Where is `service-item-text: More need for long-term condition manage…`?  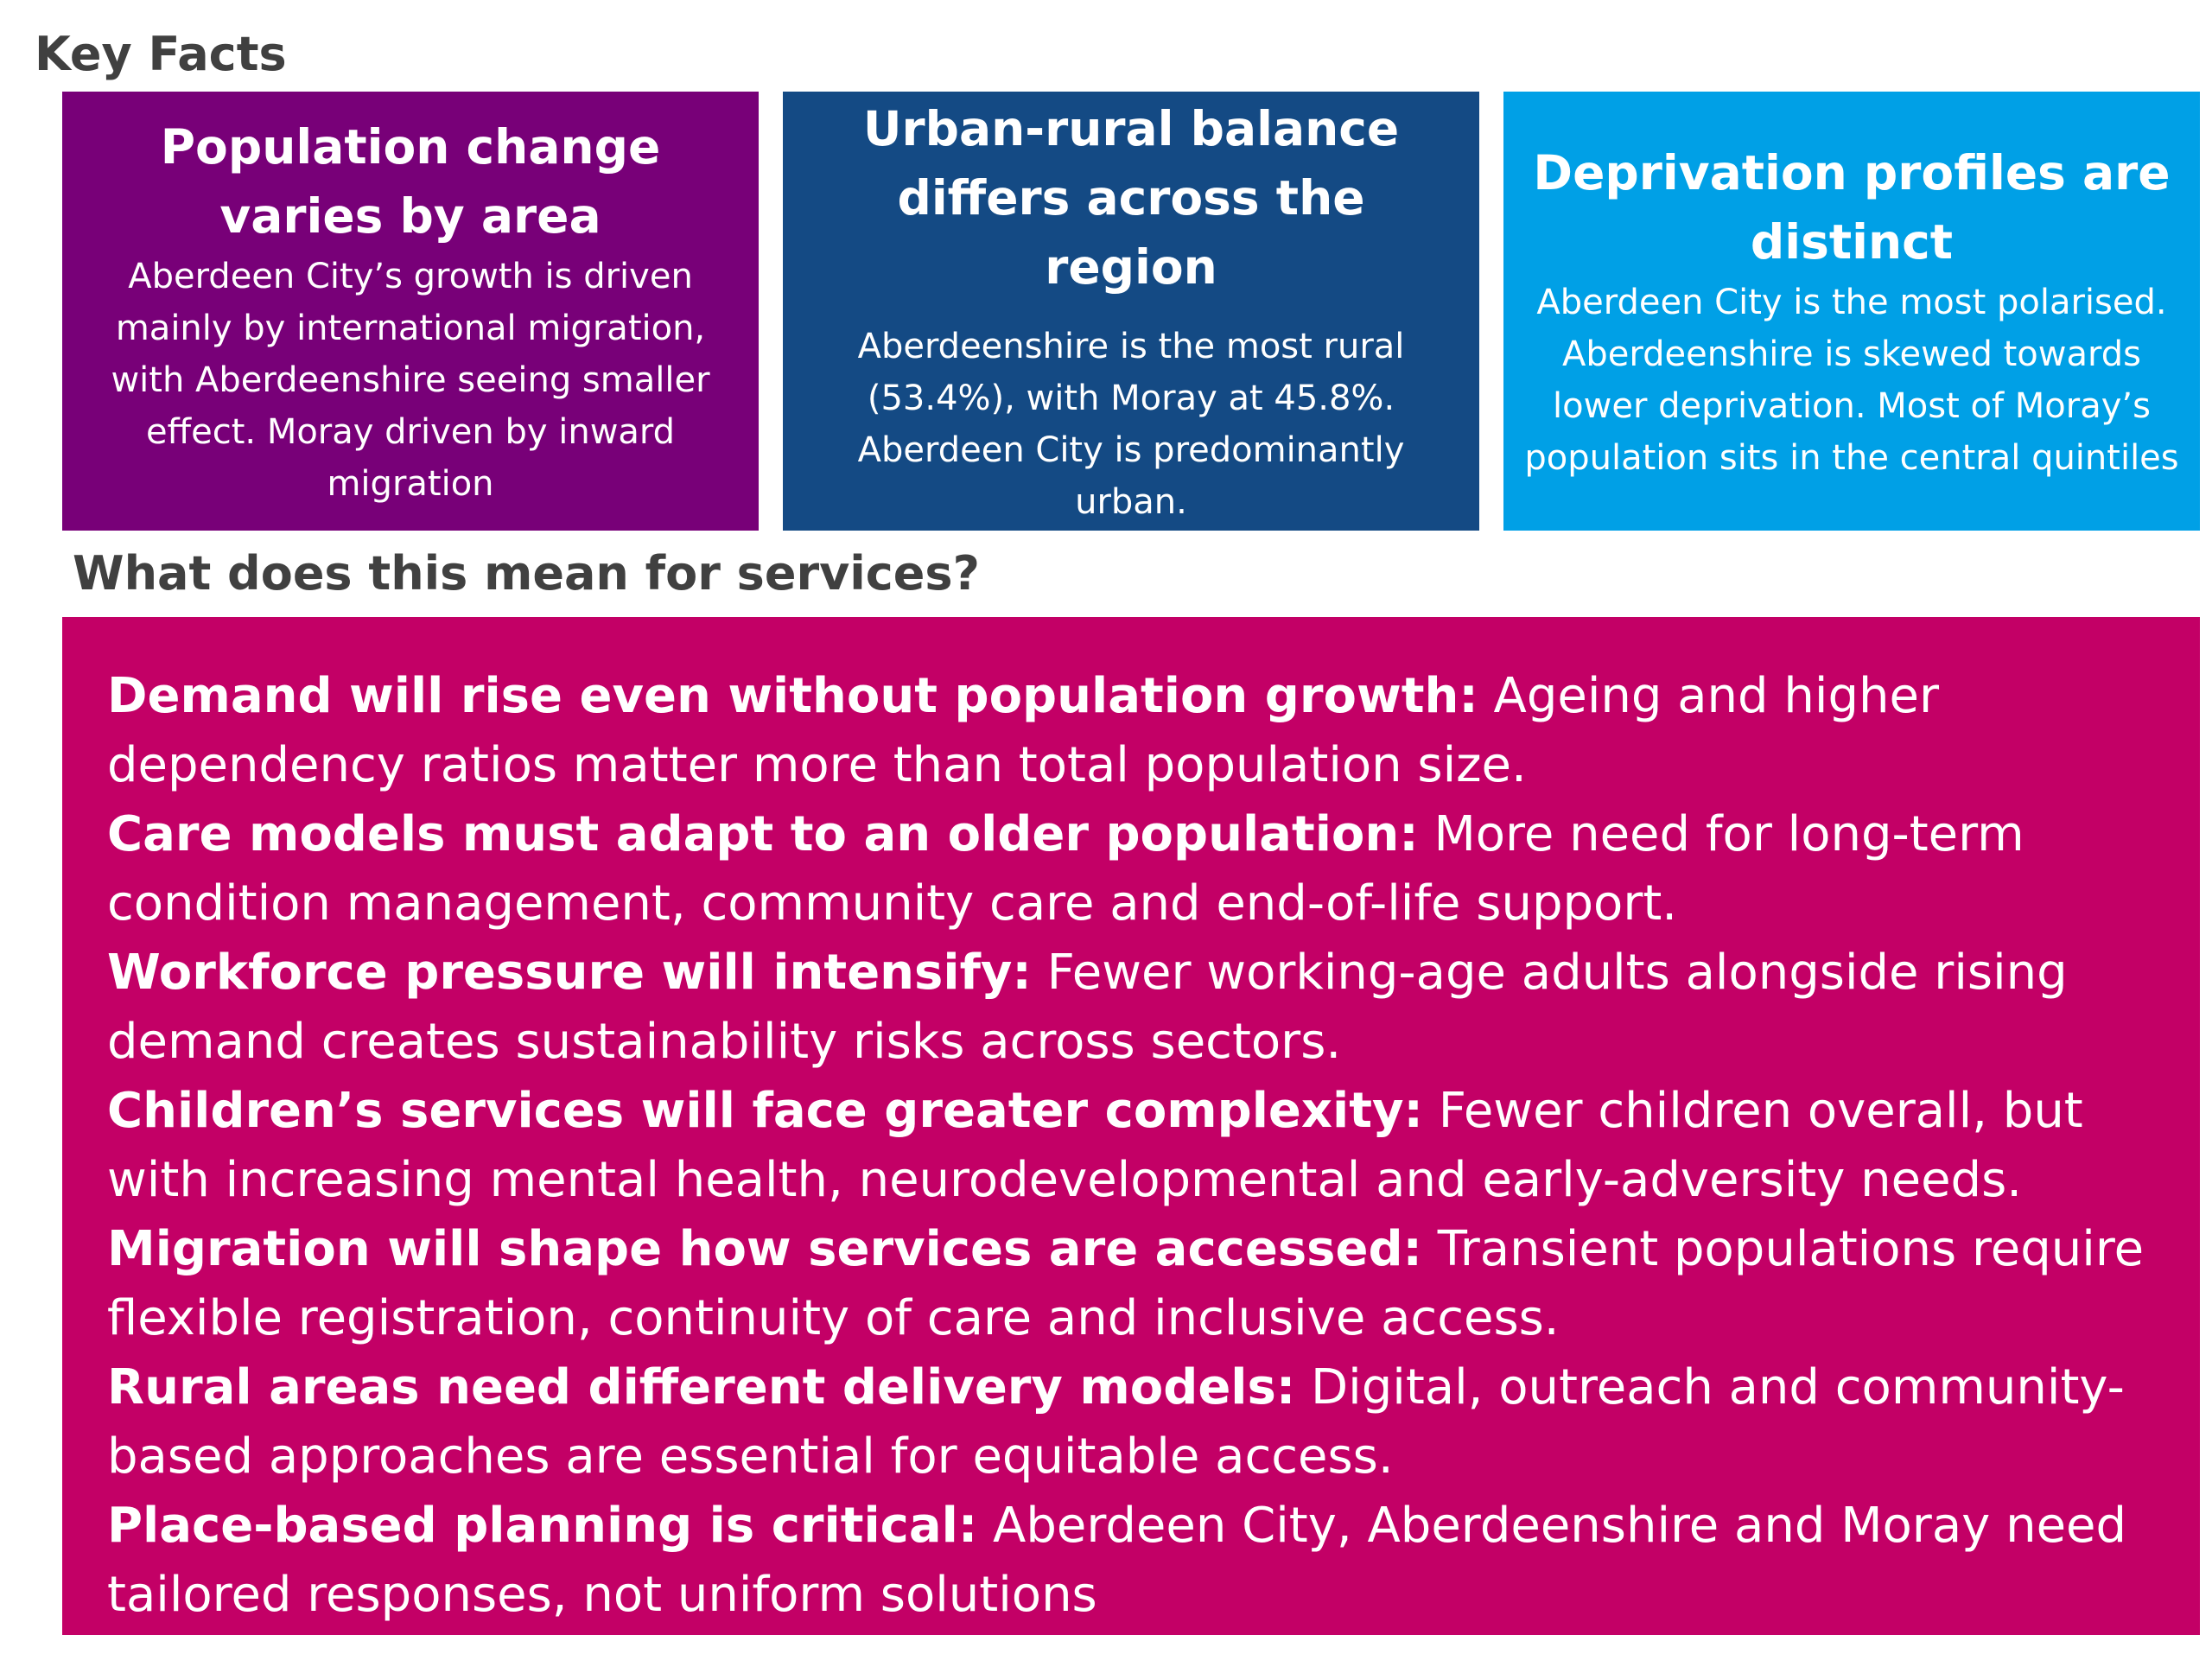
service-item-text: More need for long-term condition manage… is located at coordinates (1065, 869).